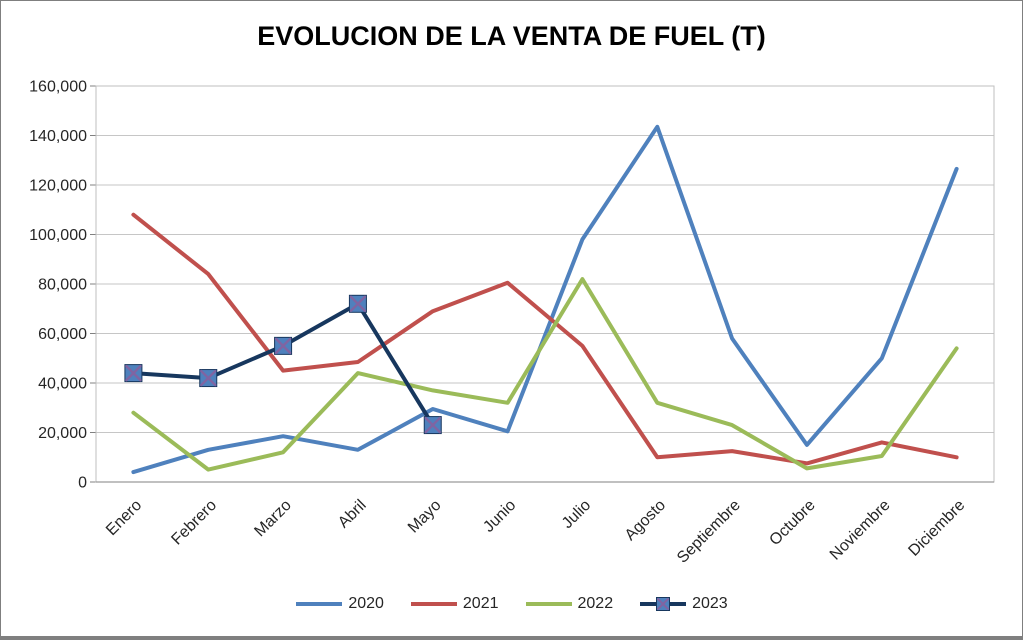 The image size is (1023, 640). I want to click on legend-line-sample-2023, so click(663, 604).